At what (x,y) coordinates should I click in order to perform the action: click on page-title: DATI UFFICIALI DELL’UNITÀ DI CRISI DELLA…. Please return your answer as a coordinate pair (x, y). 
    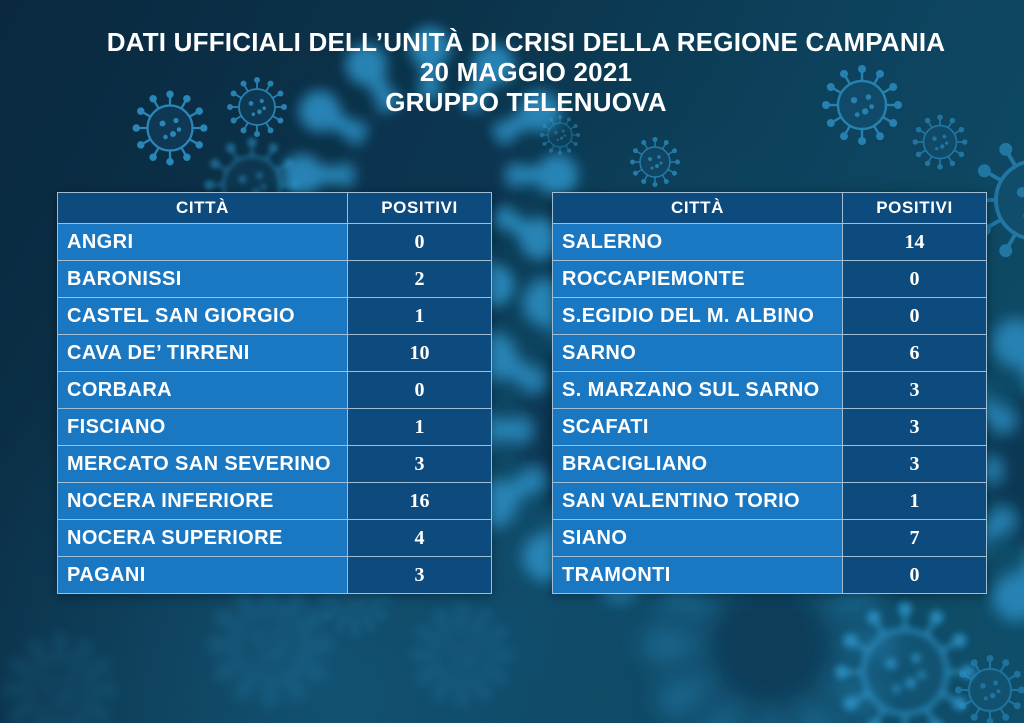
    Looking at the image, I should click on (512, 72).